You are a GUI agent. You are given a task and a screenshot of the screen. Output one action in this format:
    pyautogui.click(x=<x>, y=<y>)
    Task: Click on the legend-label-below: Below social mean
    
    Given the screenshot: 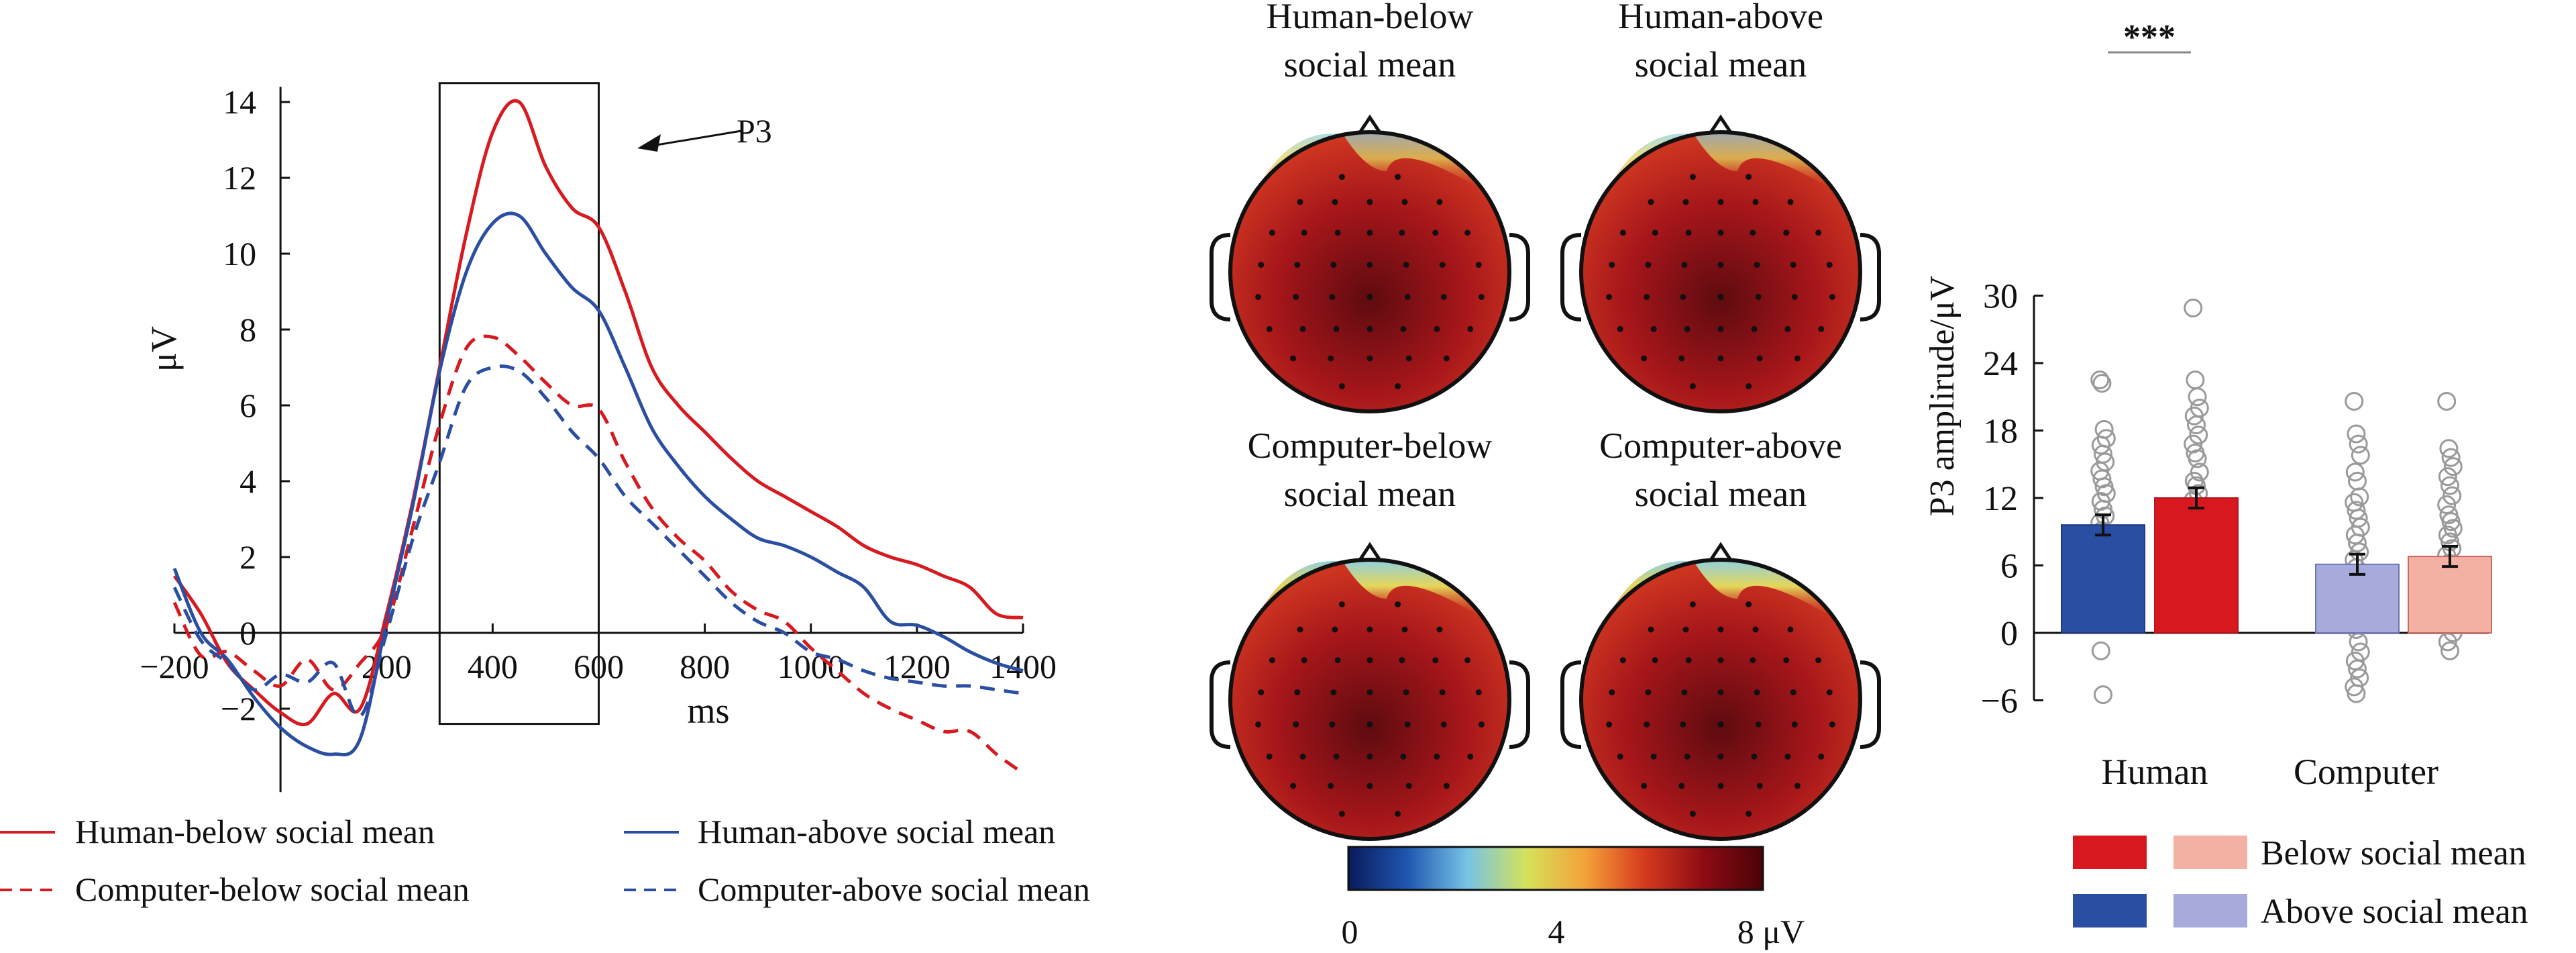 What is the action you would take?
    pyautogui.click(x=2393, y=853)
    